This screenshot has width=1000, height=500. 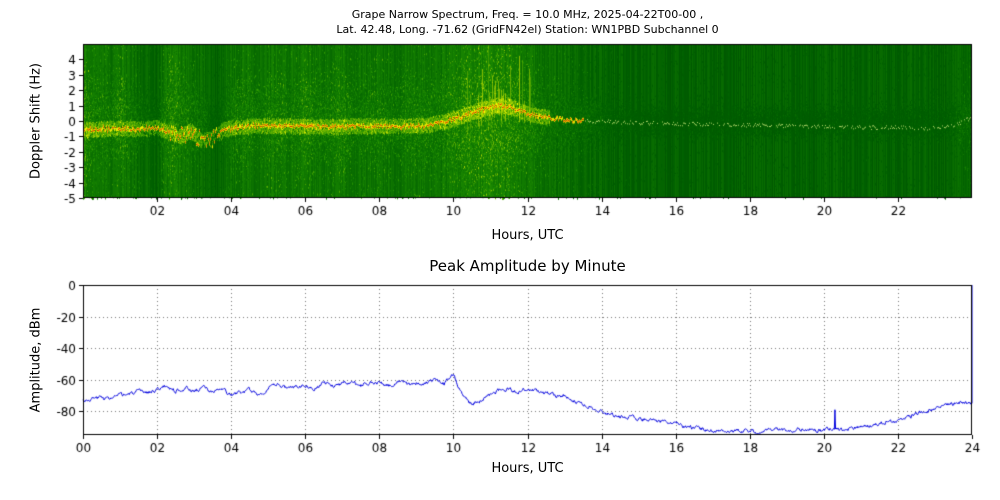 I want to click on amplitude-xlabel: Hours, UTC, so click(x=527, y=468).